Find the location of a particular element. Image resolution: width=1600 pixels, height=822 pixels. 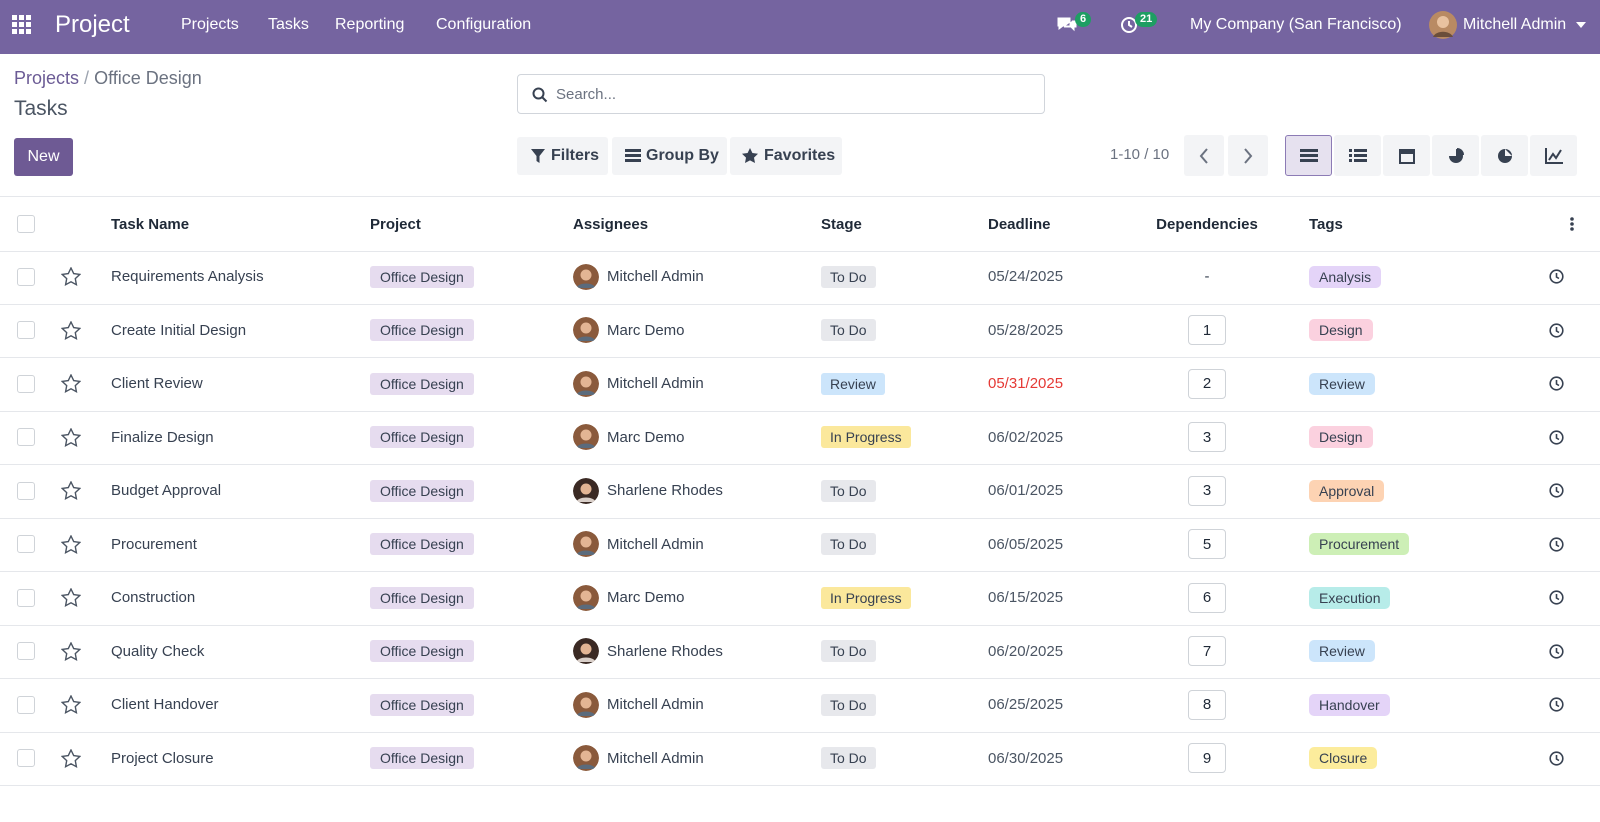

breadcrumb-link: Projects is located at coordinates (47, 78).